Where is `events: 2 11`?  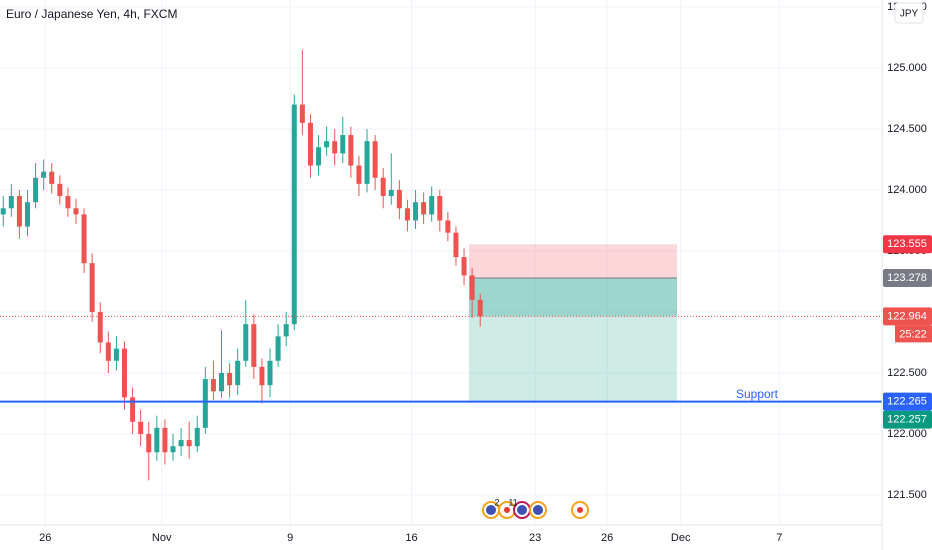 events: 2 11 is located at coordinates (535, 508).